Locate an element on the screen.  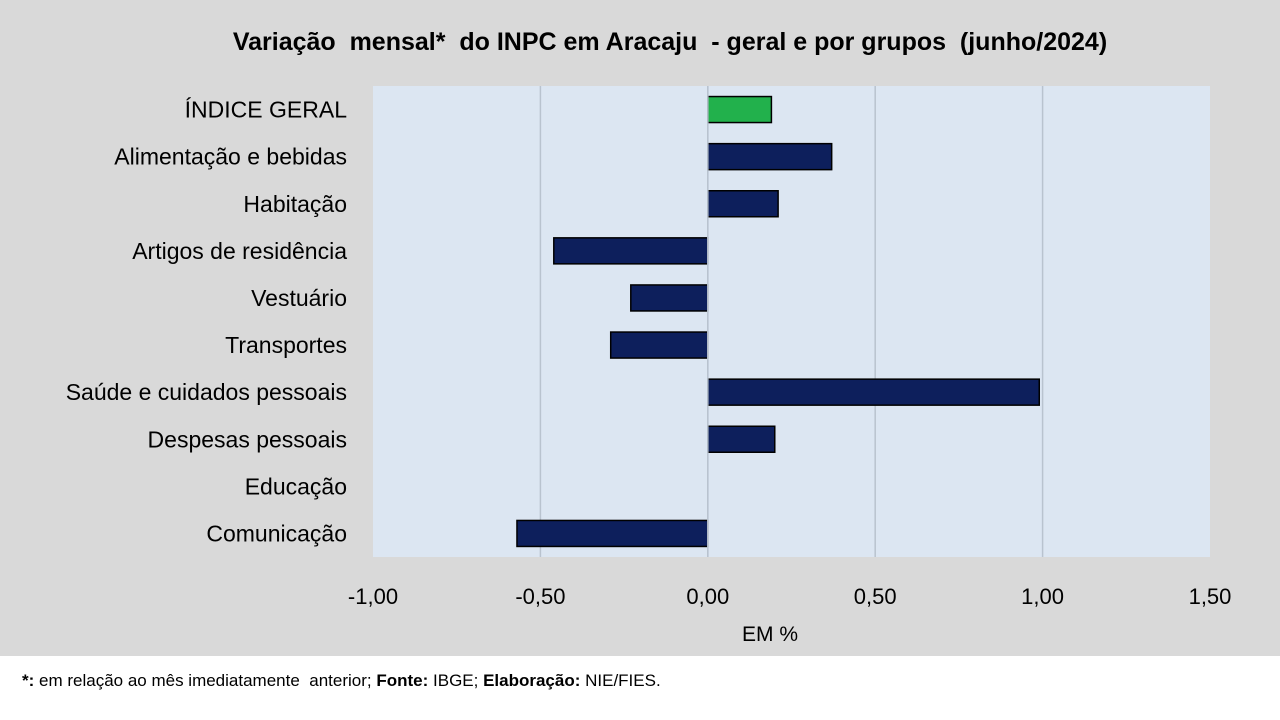
x-tick-label: 1,50 is located at coordinates (1210, 596).